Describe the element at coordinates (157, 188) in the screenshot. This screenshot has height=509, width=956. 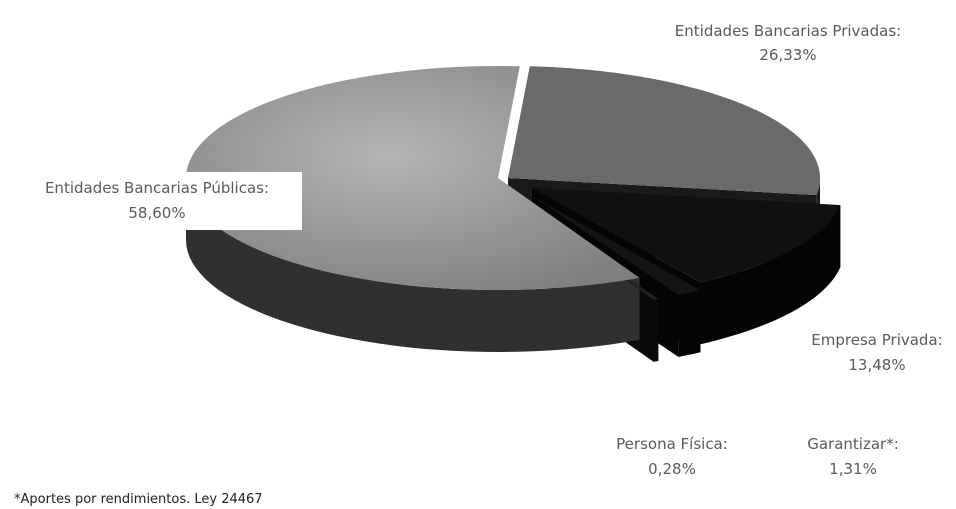
I see `label-bancarias-publicas-name: Entidades Bancarias Públicas:` at that location.